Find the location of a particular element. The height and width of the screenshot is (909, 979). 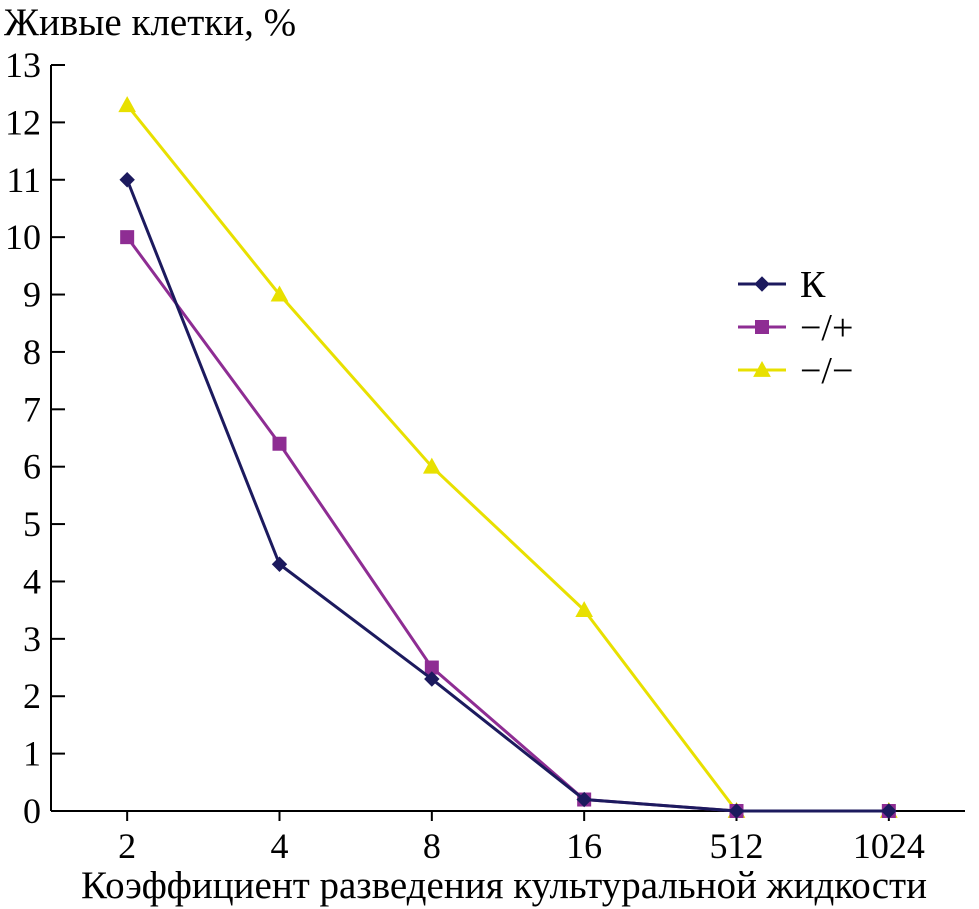

x-tick-label: 2 is located at coordinates (127, 846).